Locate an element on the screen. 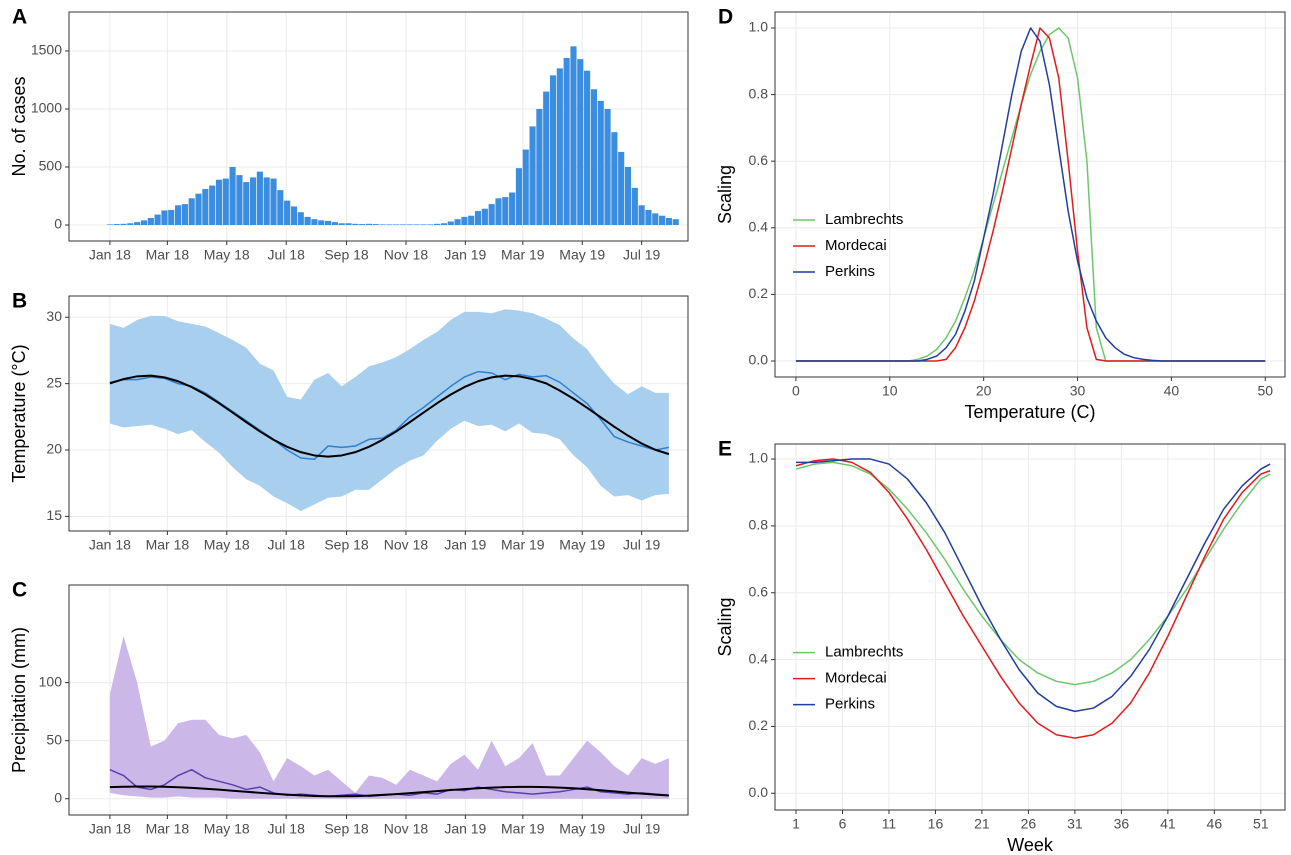 The image size is (1291, 855). x-tick-label: 20 is located at coordinates (984, 391).